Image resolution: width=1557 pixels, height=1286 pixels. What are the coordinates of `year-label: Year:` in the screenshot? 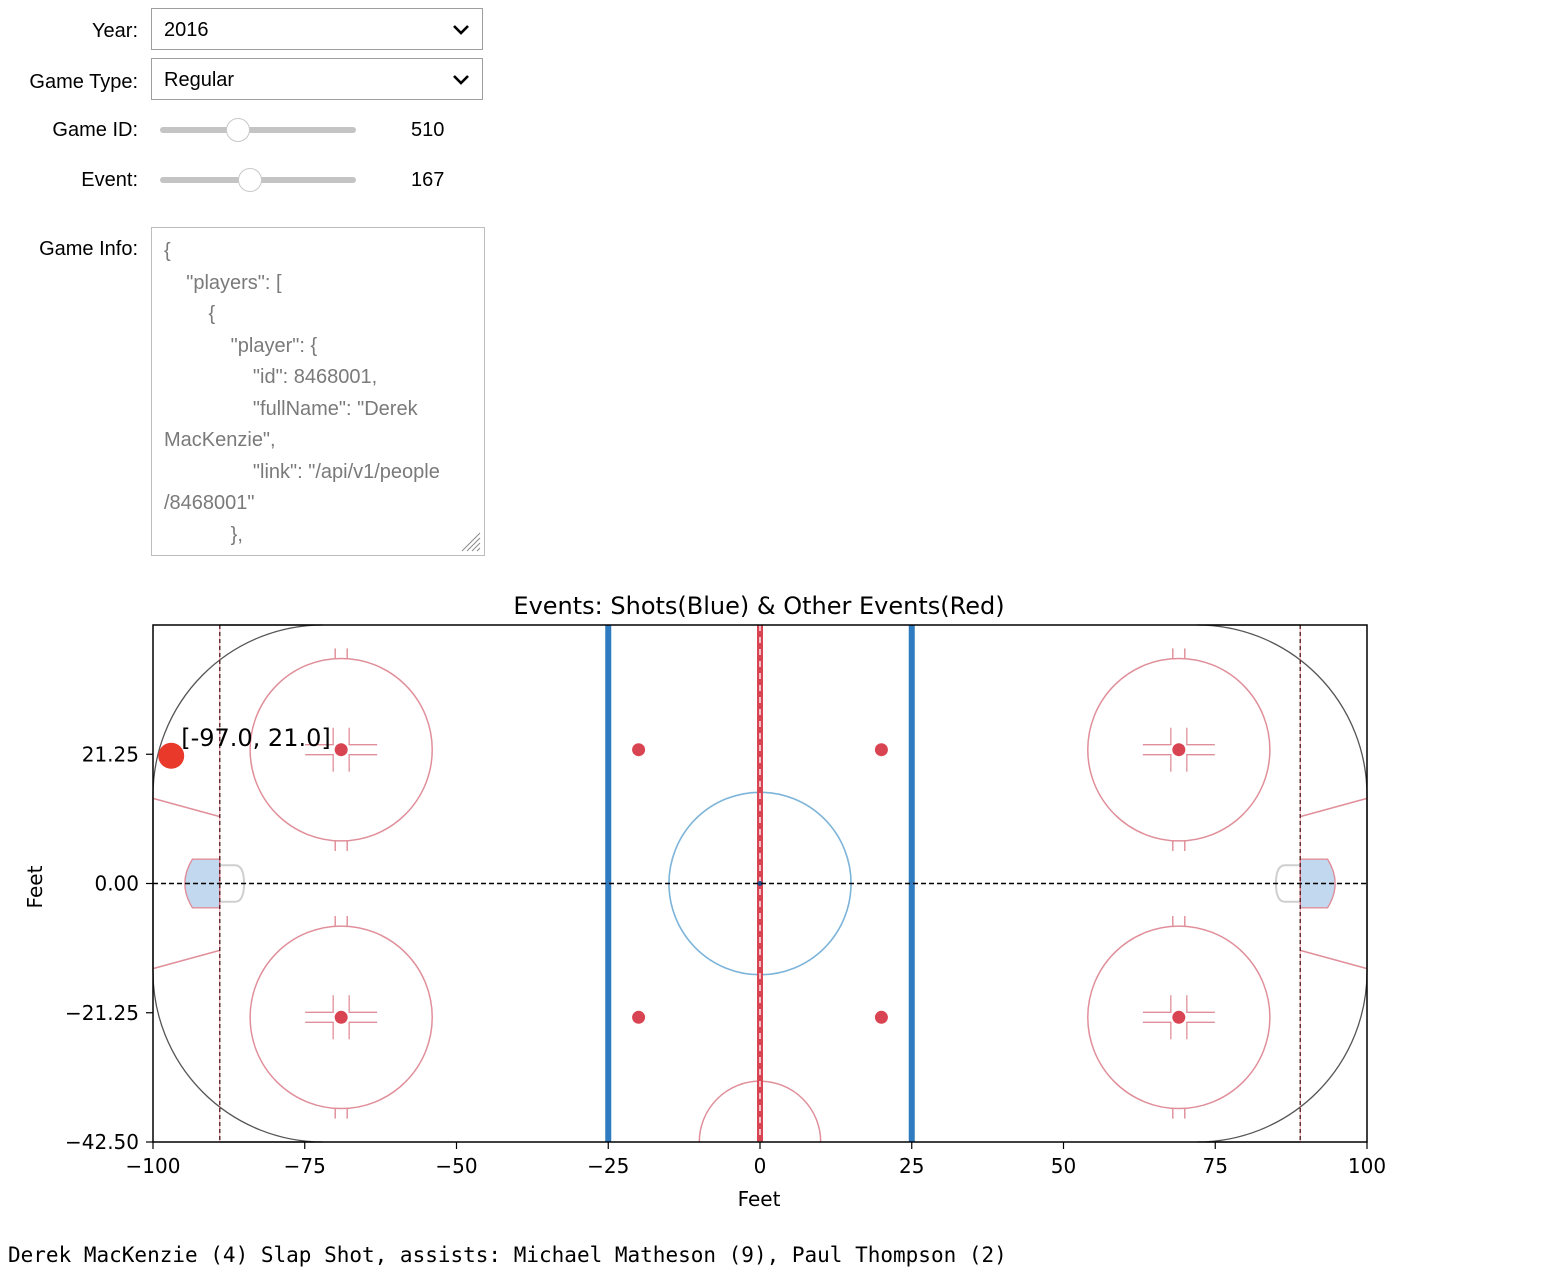 It's located at (115, 31).